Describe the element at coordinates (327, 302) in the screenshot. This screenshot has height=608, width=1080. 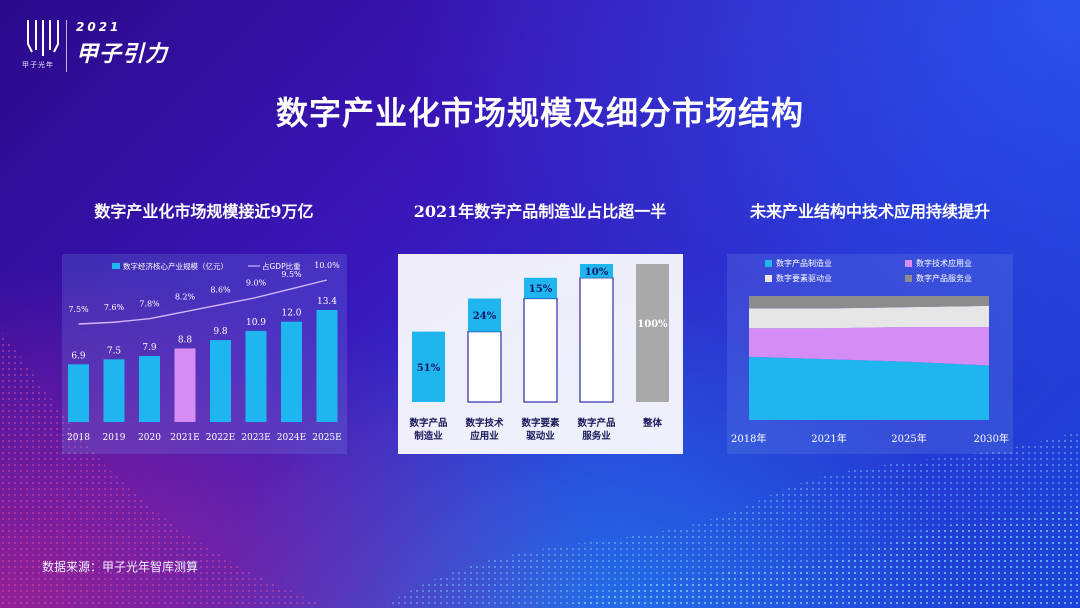
I see `bar-value-label: 13.4` at that location.